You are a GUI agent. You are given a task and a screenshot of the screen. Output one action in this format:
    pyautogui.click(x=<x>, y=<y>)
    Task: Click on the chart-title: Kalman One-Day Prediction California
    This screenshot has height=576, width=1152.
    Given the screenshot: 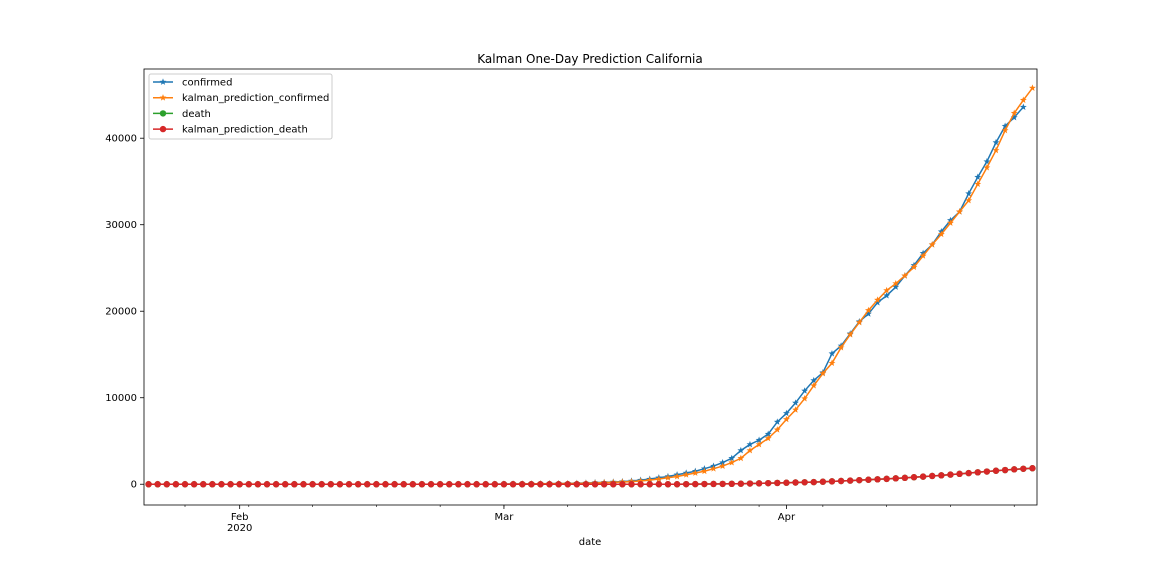 What is the action you would take?
    pyautogui.click(x=590, y=59)
    